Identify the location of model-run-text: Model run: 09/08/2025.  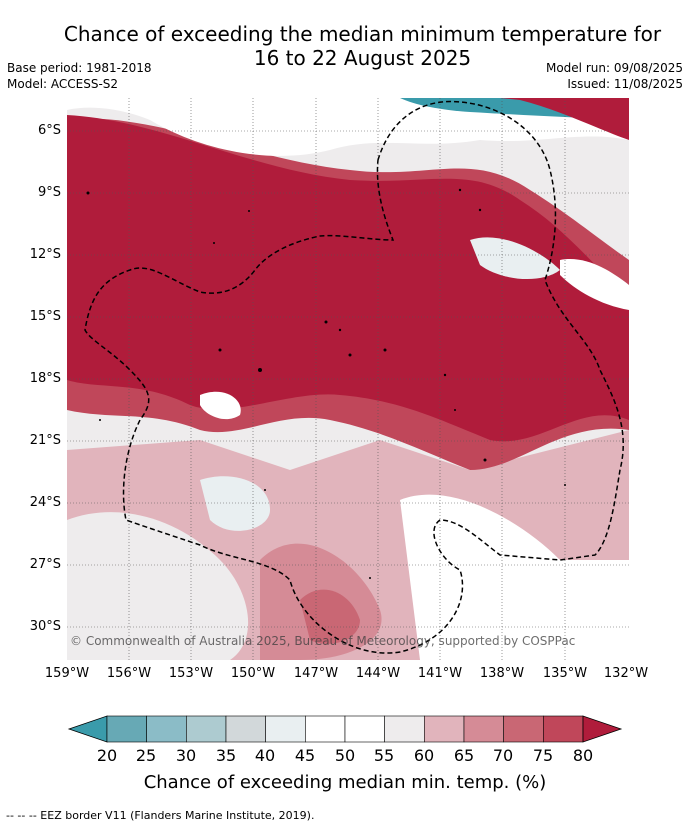
(614, 68).